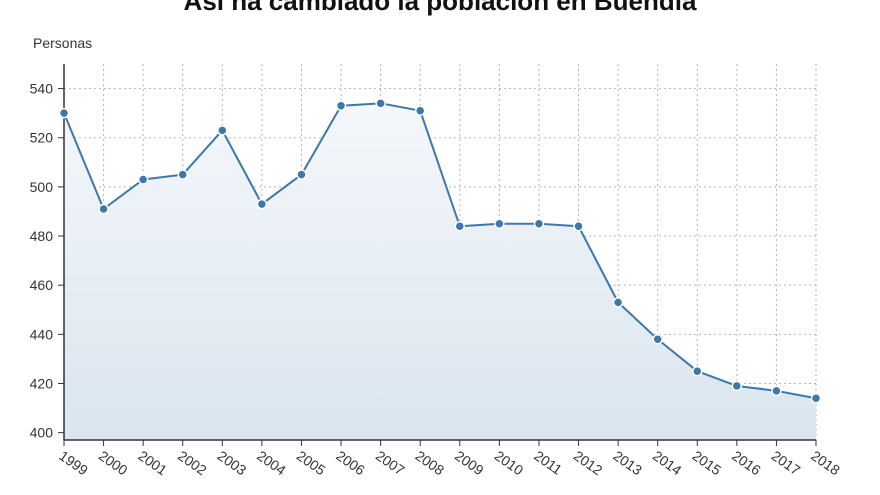  Describe the element at coordinates (776, 391) in the screenshot. I see `data-point-2017` at that location.